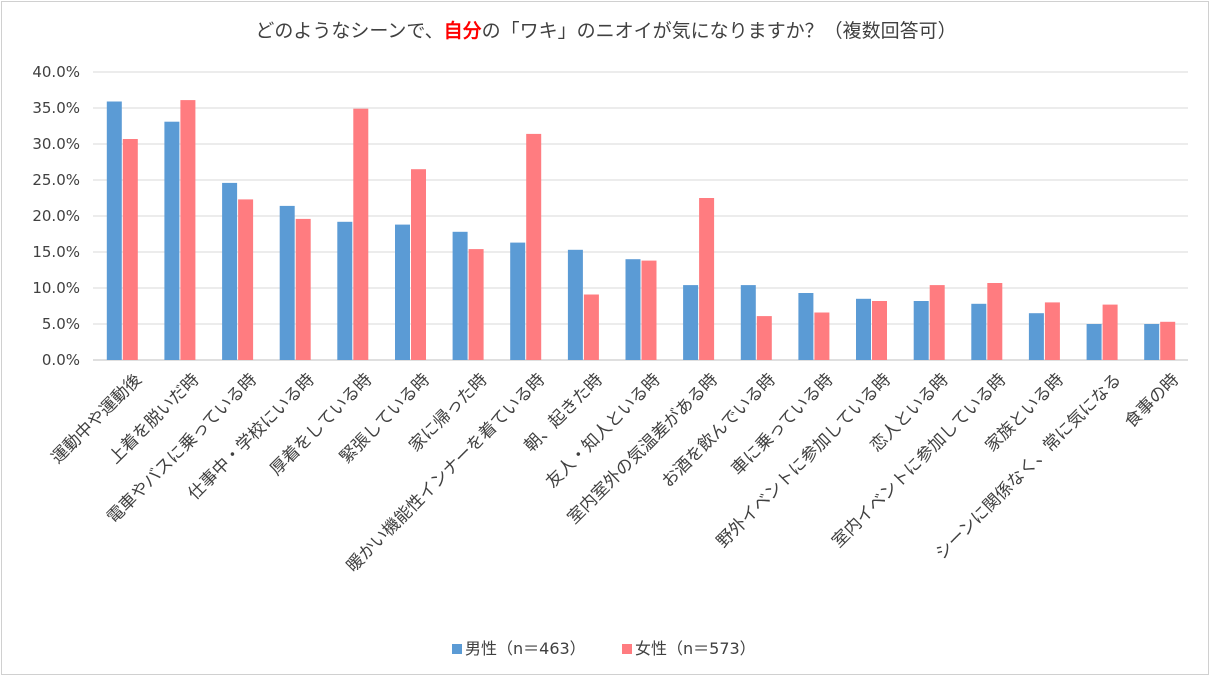 The height and width of the screenshot is (678, 1212). I want to click on chart-title-part-0: どのようなシーンで、, so click(349, 31).